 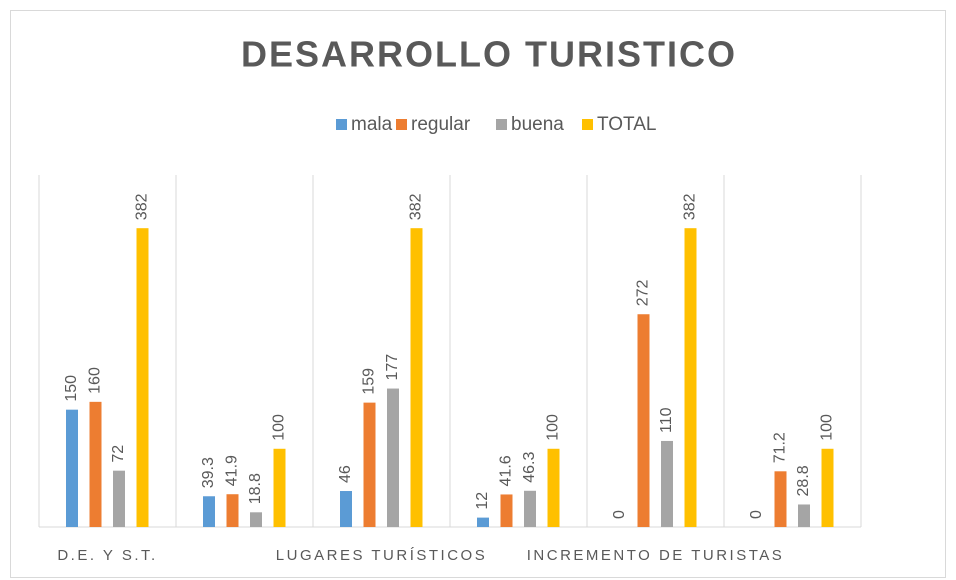 I want to click on data-label: 150, so click(x=71, y=388).